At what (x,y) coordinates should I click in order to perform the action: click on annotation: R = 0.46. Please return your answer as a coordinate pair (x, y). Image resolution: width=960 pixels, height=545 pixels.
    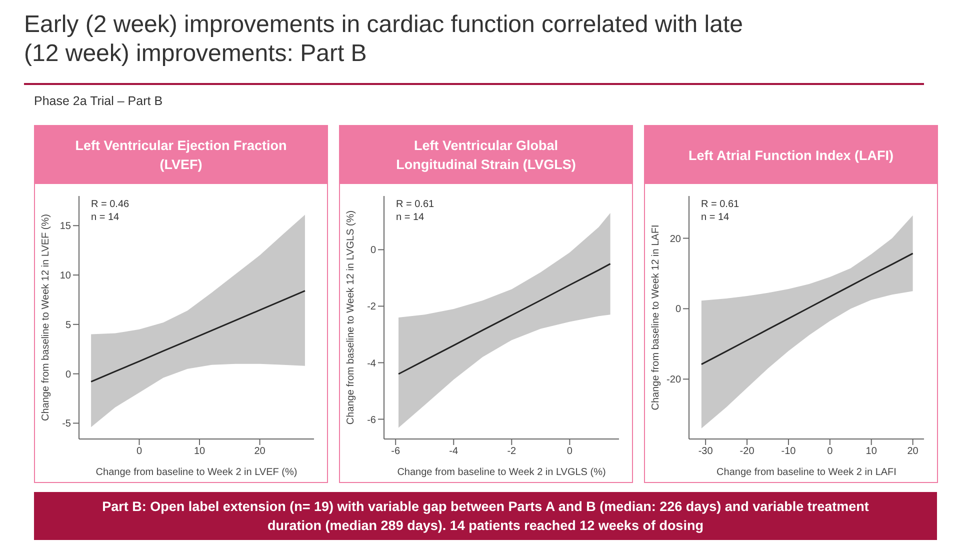
    Looking at the image, I should click on (110, 204).